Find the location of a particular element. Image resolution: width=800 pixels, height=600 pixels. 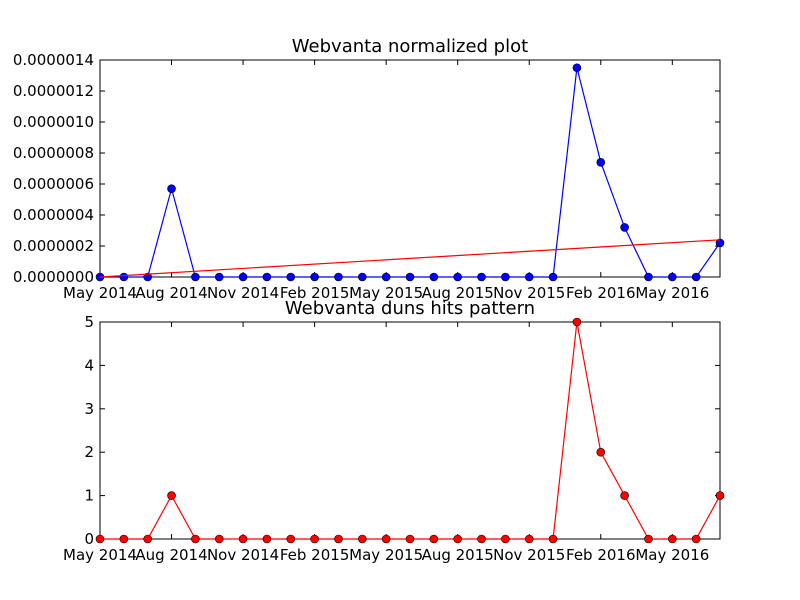

duns-ytick-label: 1 is located at coordinates (89, 496).